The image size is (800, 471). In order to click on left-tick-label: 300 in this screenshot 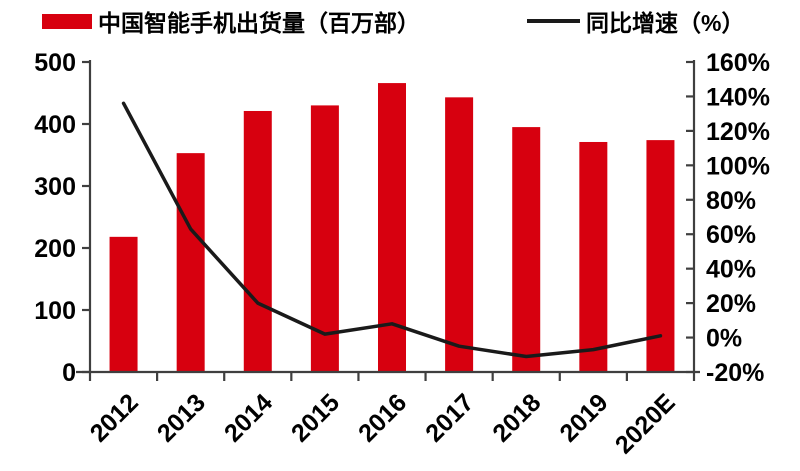, I will do `click(55, 187)`.